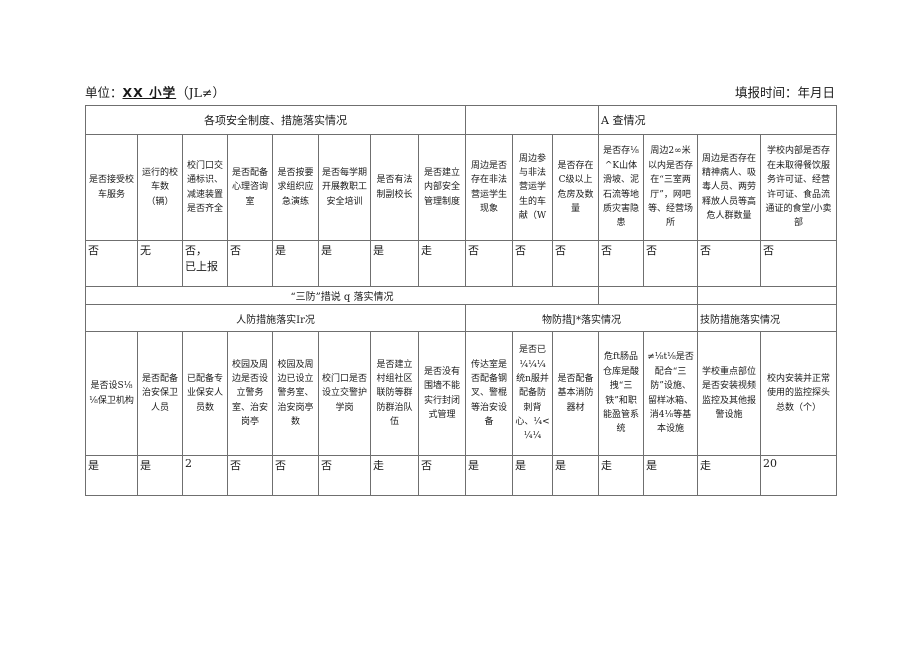 The image size is (920, 651). I want to click on upper-header-cell: 是否存⅛^K山体滑坡、泥石流等地质灾害隐患, so click(621, 187).